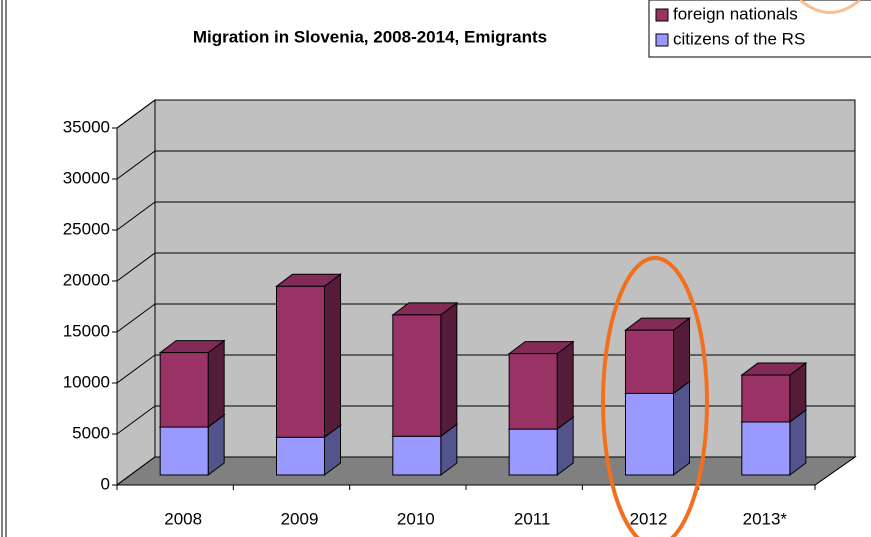  I want to click on y-tick-label: 10000, so click(86, 381).